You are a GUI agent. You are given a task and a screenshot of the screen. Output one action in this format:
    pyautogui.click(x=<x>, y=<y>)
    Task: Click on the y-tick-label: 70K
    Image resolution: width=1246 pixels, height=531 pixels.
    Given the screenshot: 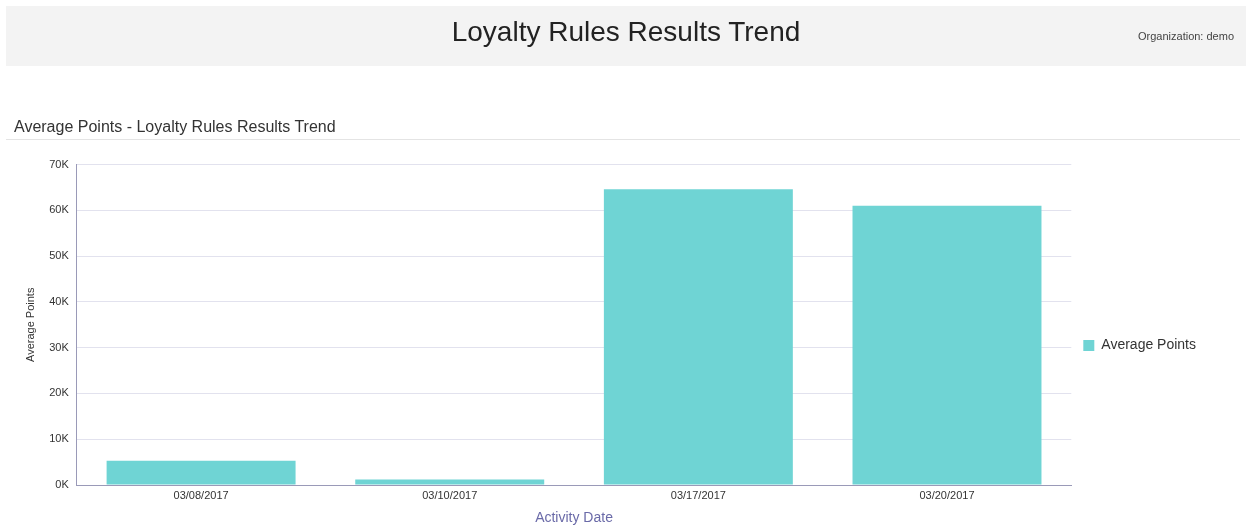 What is the action you would take?
    pyautogui.click(x=59, y=163)
    